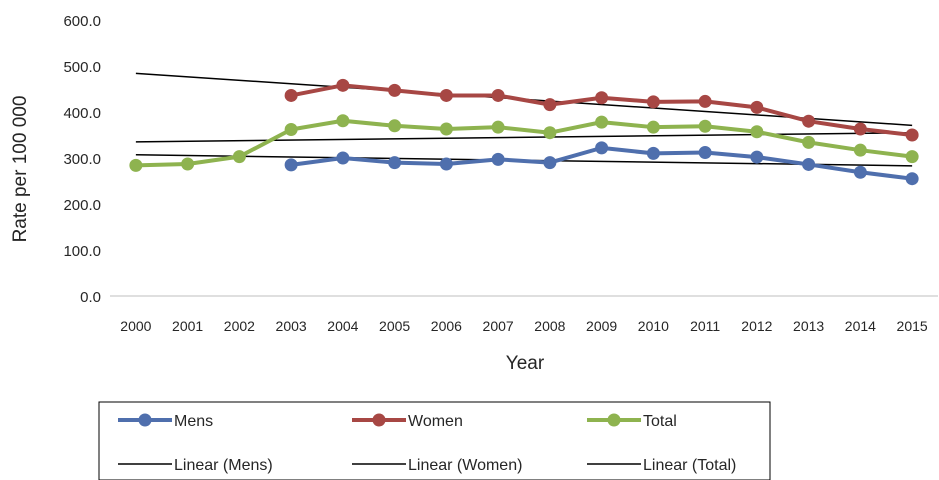 Image resolution: width=939 pixels, height=480 pixels. What do you see at coordinates (525, 363) in the screenshot?
I see `x-axis-title: Year` at bounding box center [525, 363].